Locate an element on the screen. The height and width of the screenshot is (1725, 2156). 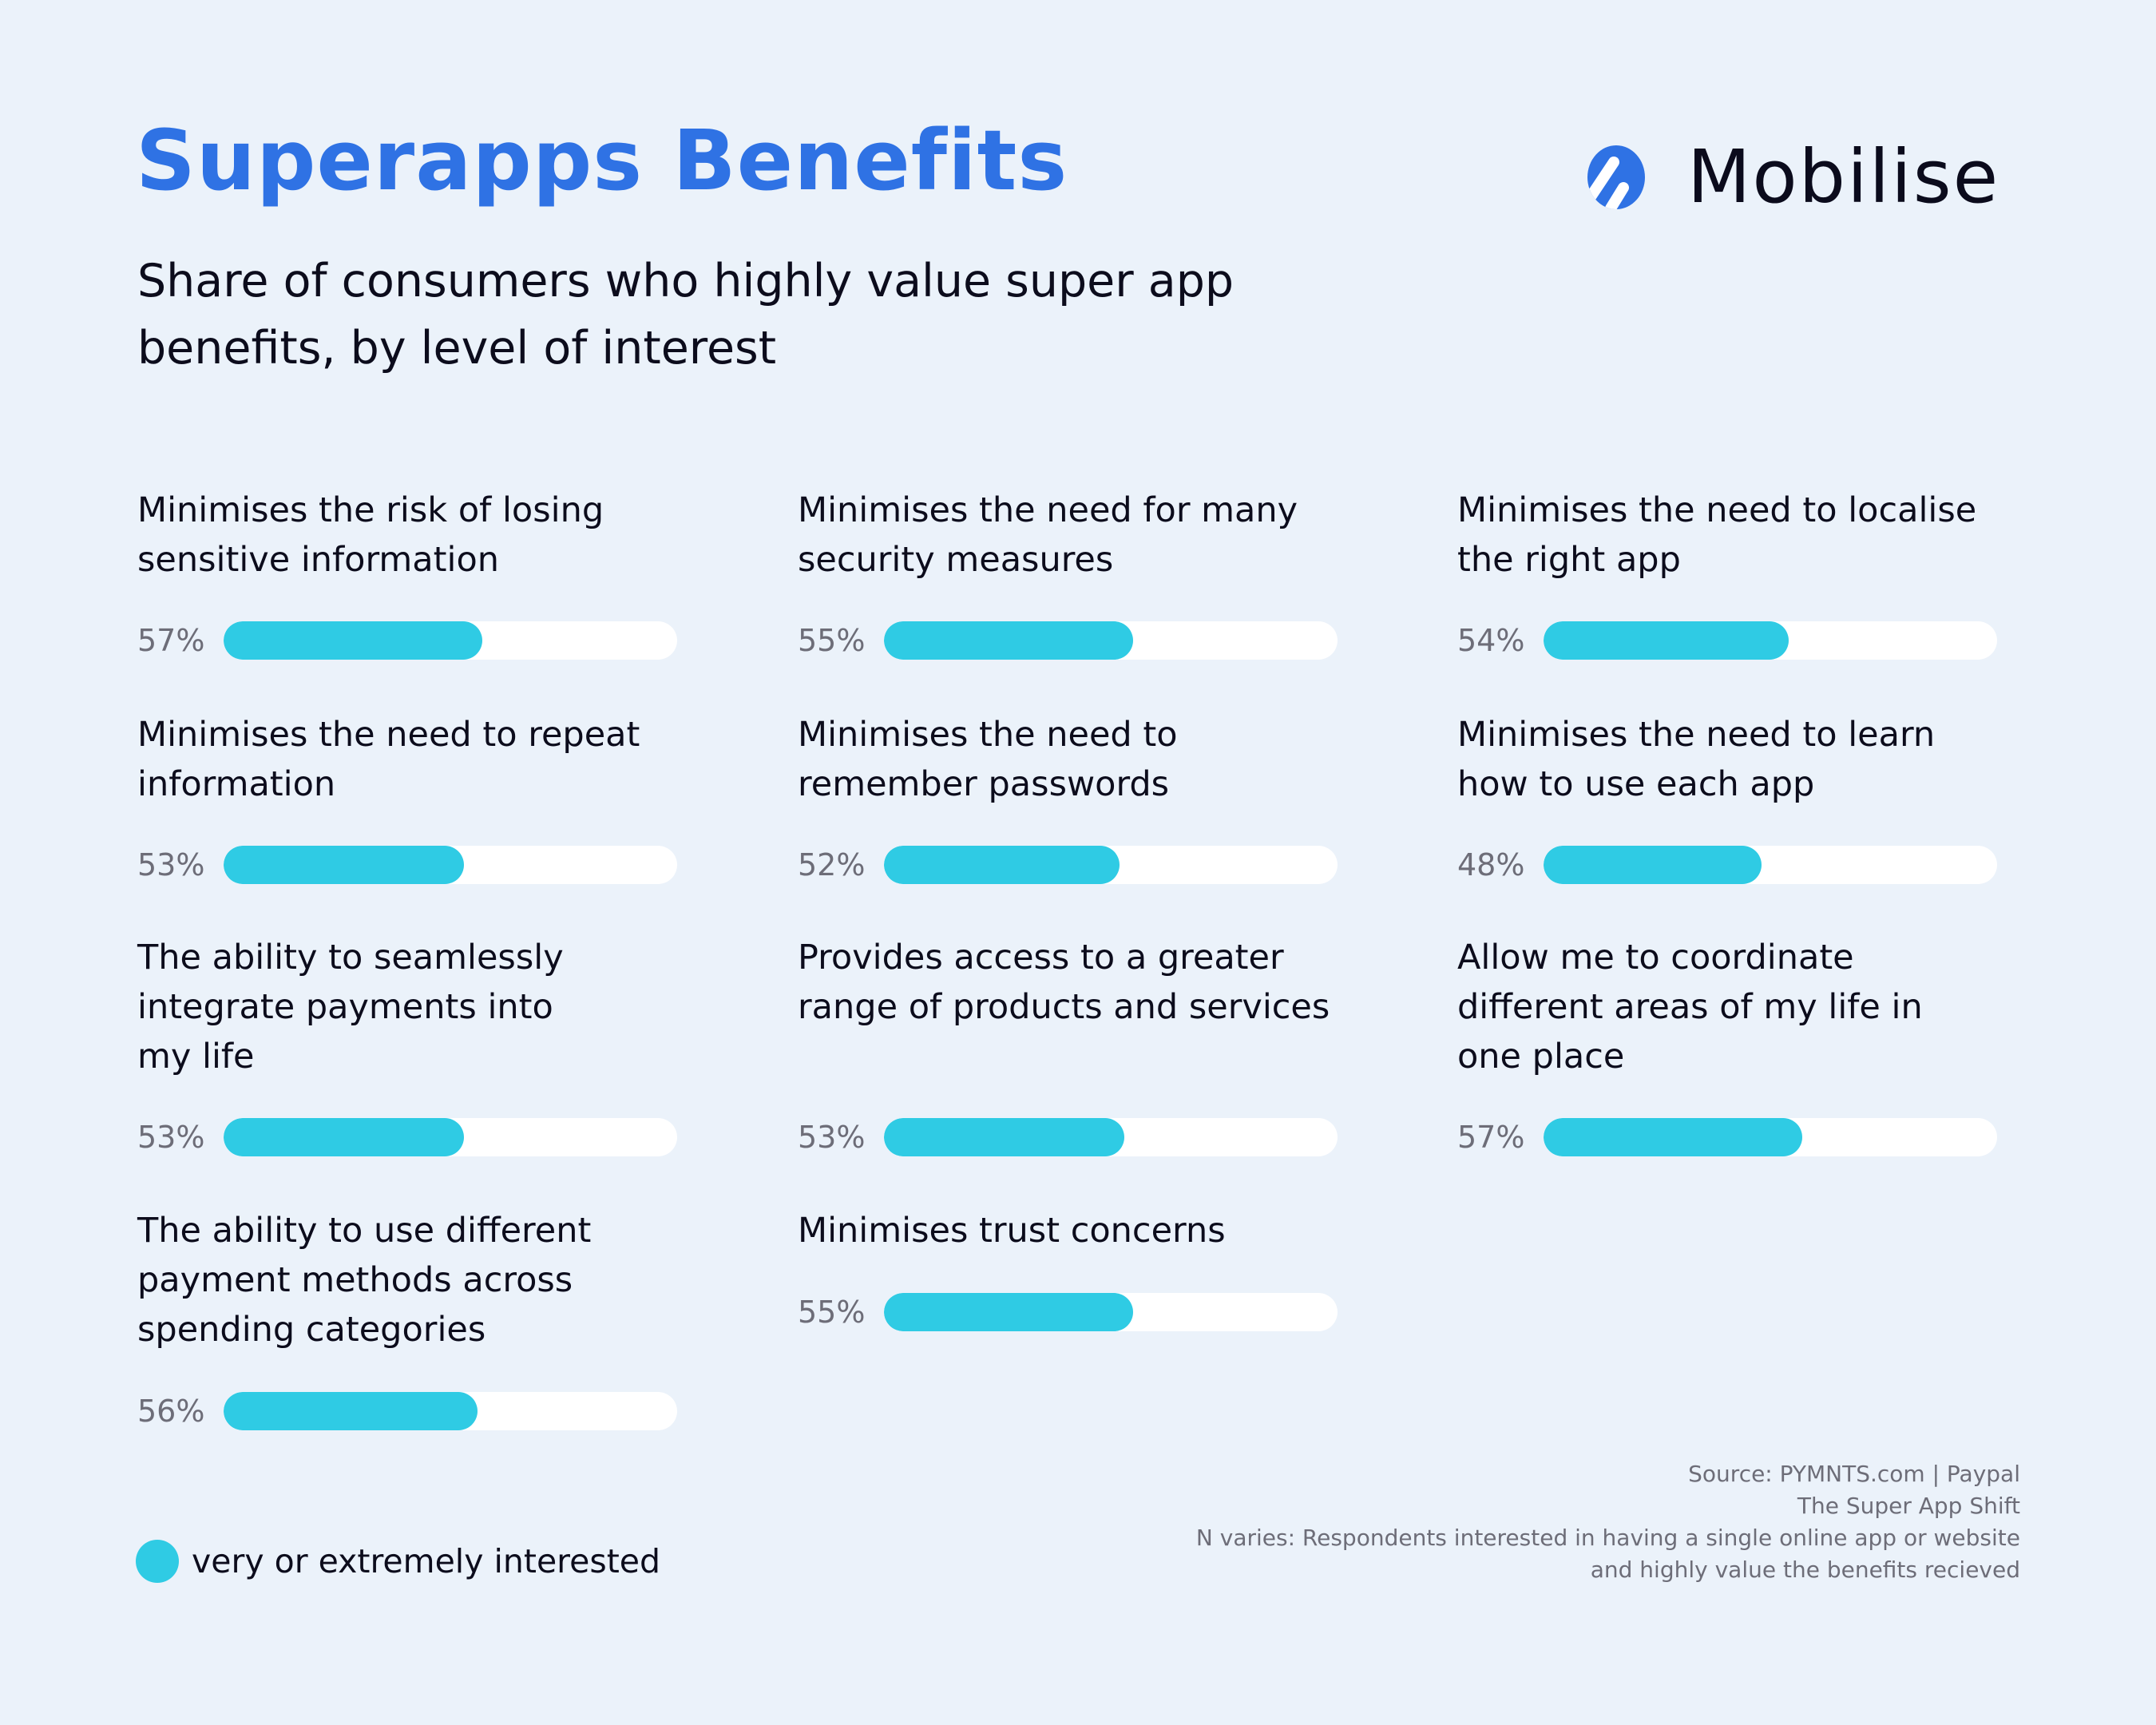
legend-dot-icon is located at coordinates (157, 1562).